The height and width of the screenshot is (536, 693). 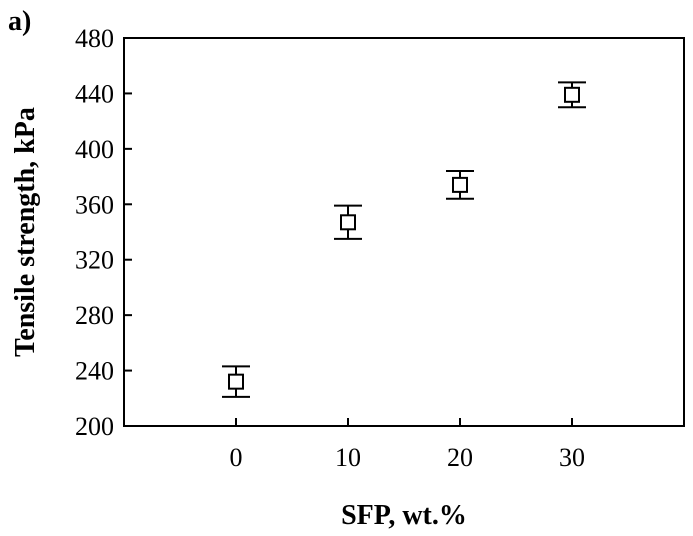 What do you see at coordinates (25, 232) in the screenshot?
I see `y-axis-title: Tensile strength, kPa` at bounding box center [25, 232].